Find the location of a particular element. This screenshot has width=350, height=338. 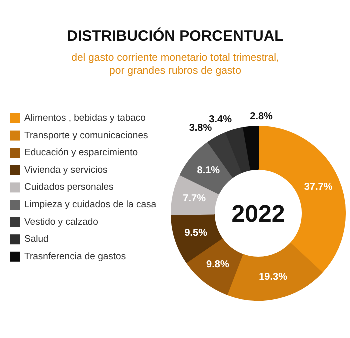

data-label: 8.1% is located at coordinates (208, 170).